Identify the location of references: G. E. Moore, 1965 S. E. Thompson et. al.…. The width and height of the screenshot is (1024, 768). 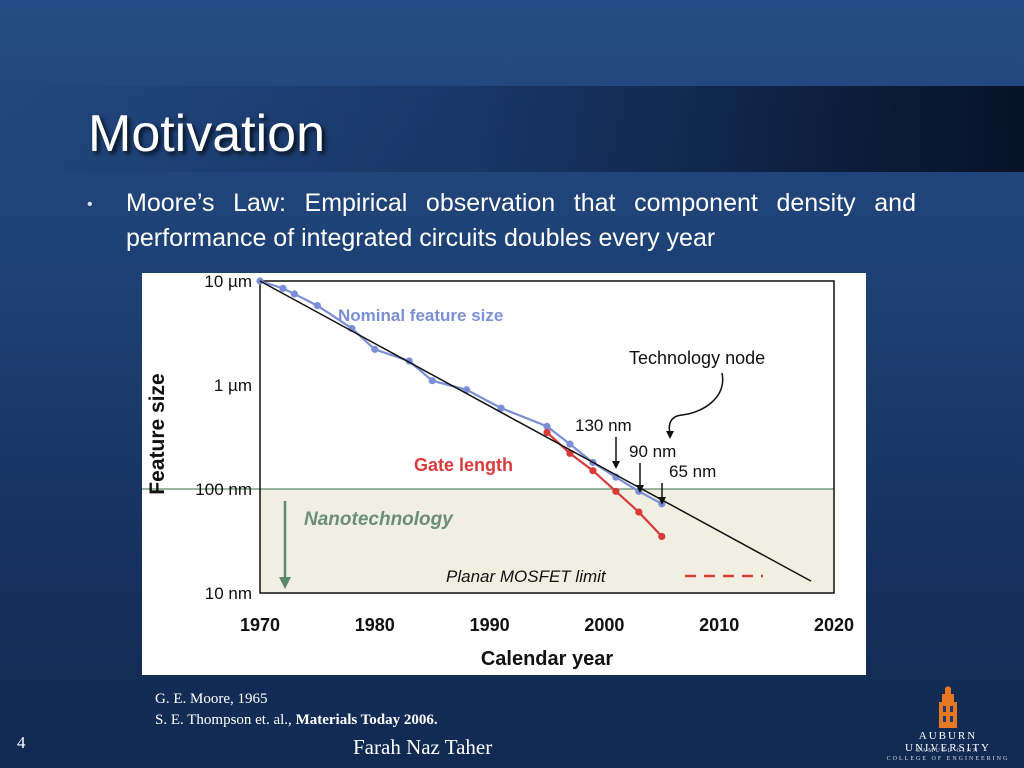
(296, 710).